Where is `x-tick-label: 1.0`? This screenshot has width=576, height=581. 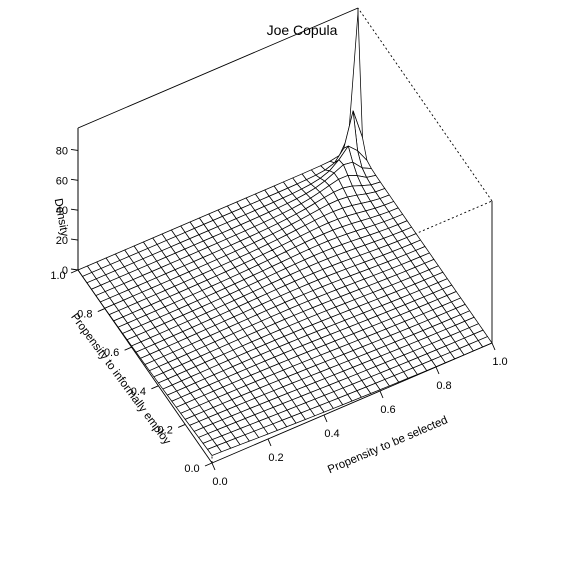
x-tick-label: 1.0 is located at coordinates (499, 362).